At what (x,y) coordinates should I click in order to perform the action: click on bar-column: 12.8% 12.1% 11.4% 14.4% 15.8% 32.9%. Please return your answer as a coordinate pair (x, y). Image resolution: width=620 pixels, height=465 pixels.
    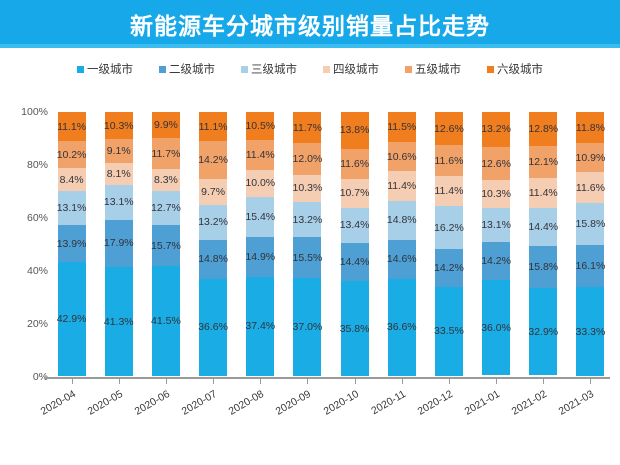
    Looking at the image, I should click on (543, 244).